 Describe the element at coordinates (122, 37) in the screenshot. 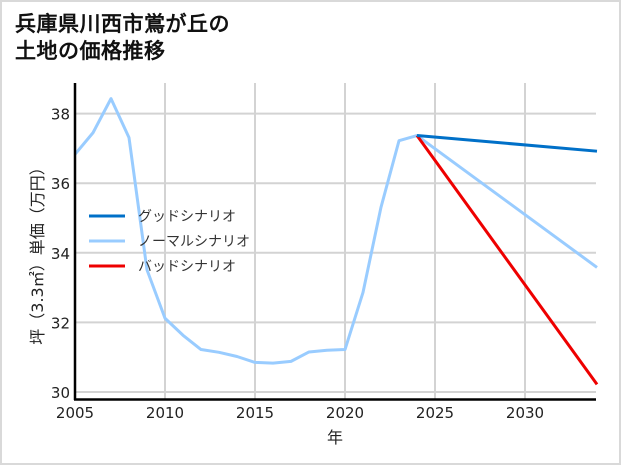

I see `chart-title: 兵庫県川西市鴬が丘の 土地の価格推移` at that location.